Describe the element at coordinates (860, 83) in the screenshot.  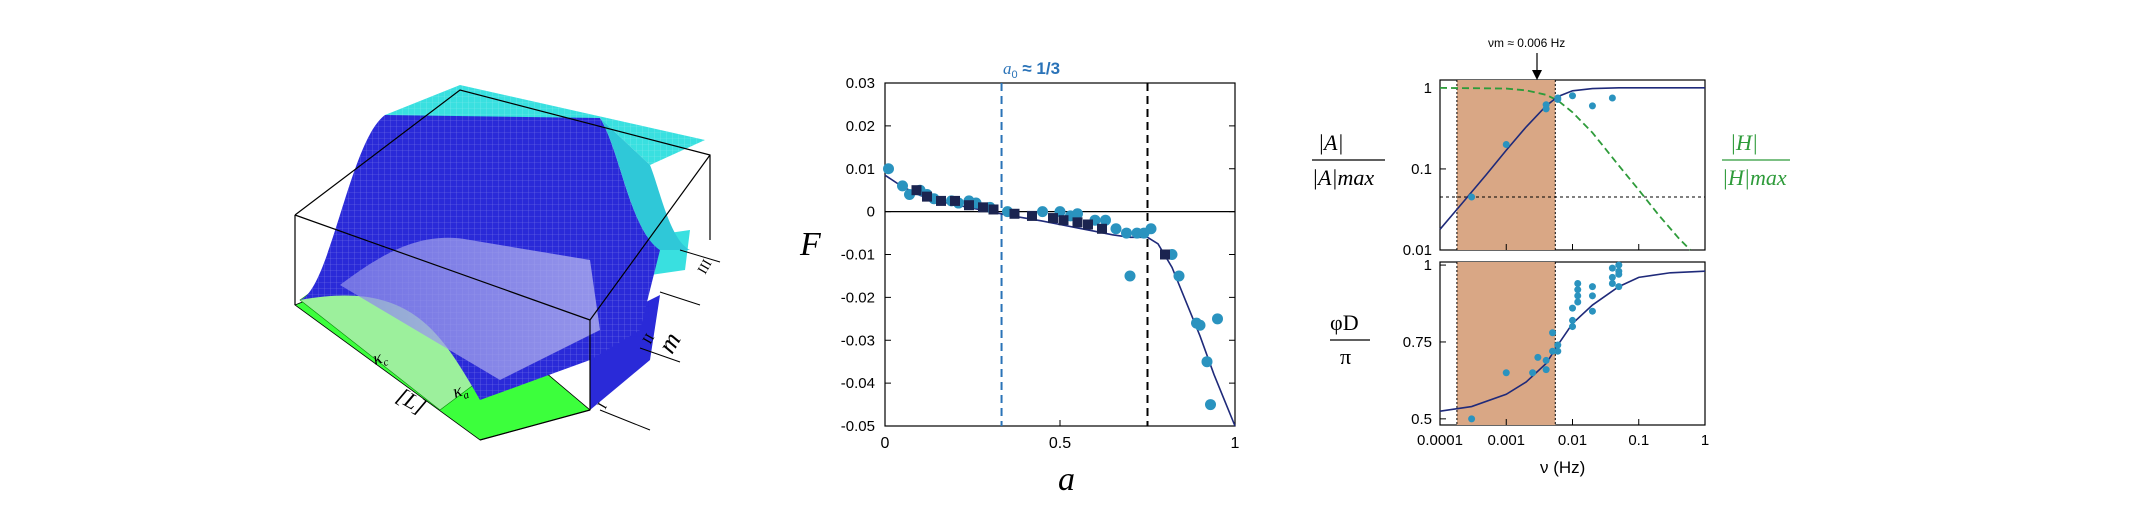
I see `b-y-tick-label: 0.03` at that location.